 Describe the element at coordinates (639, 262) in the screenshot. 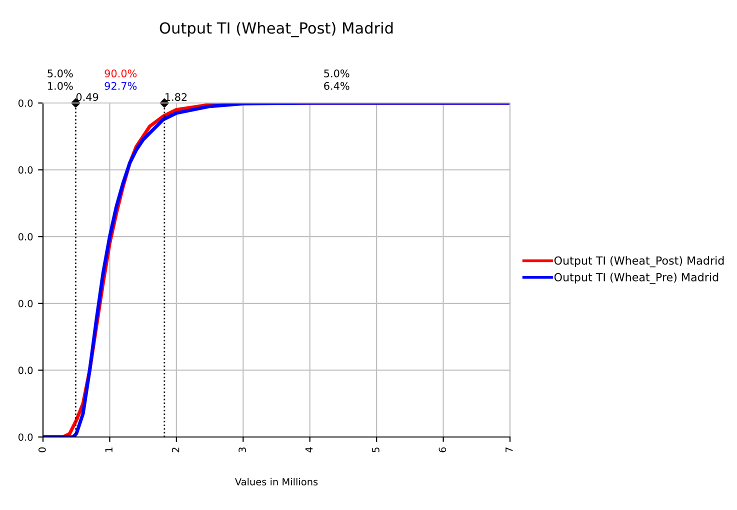

I see `legend-label: Output TI (Wheat_Post) Madrid` at that location.